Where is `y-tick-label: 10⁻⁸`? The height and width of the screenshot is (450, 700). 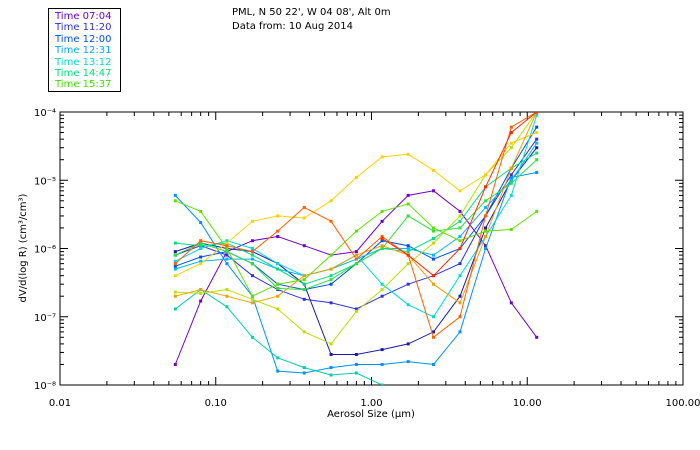
y-tick-label: 10⁻⁸ is located at coordinates (45, 386).